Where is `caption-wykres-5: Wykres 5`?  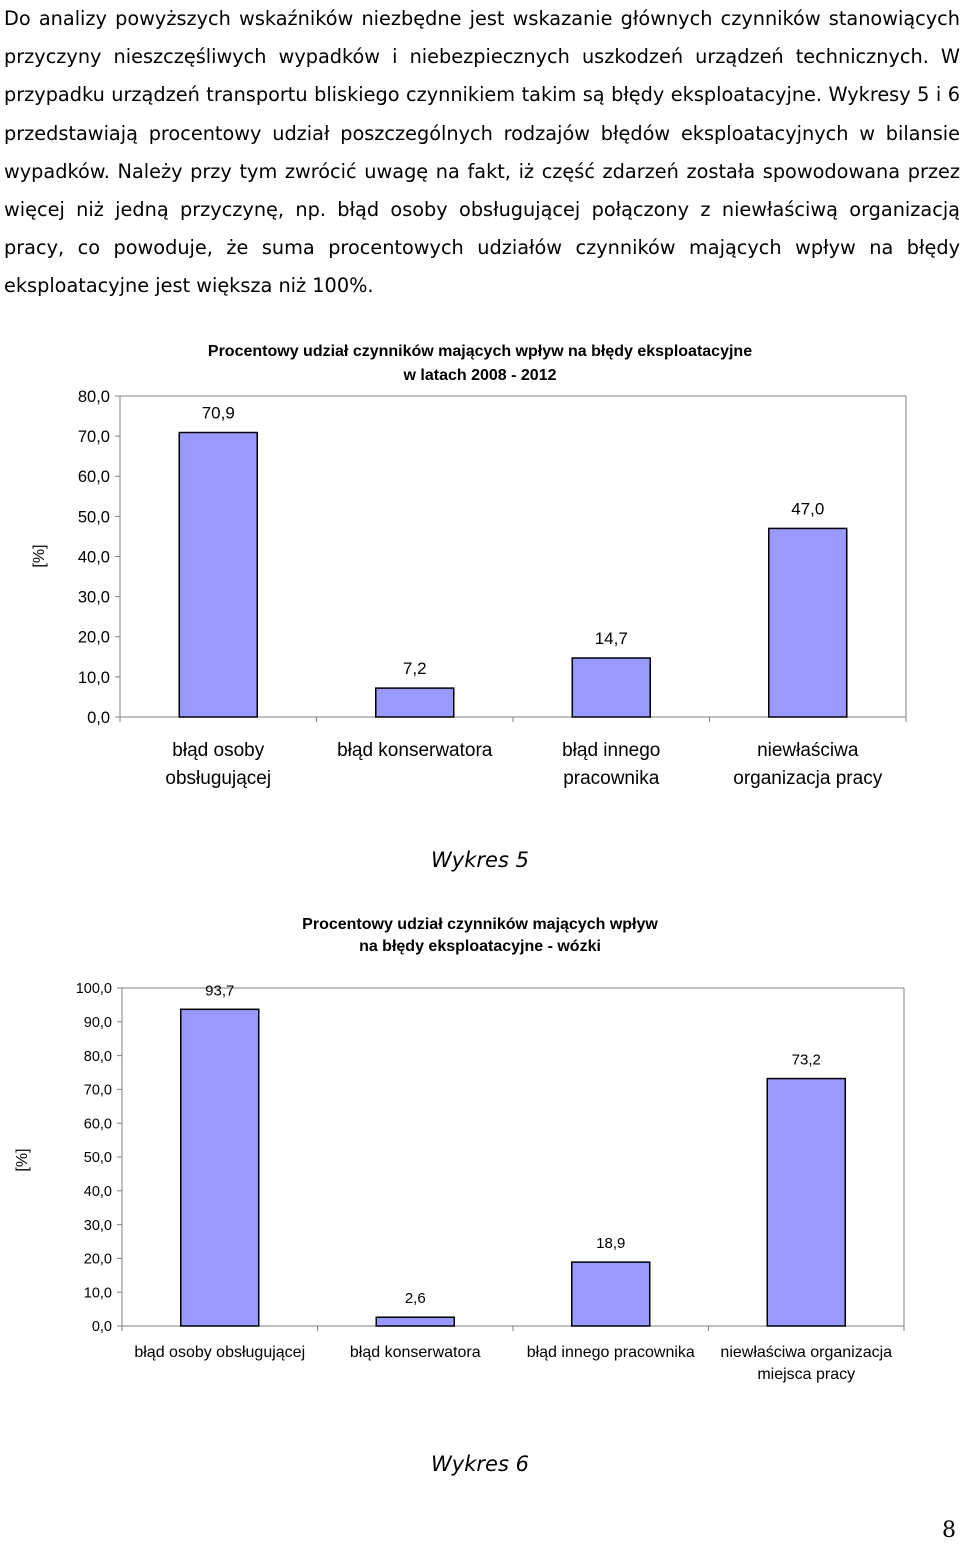 caption-wykres-5: Wykres 5 is located at coordinates (480, 860).